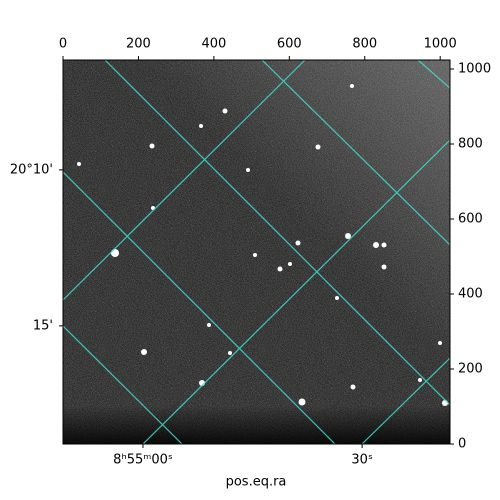  Describe the element at coordinates (474, 69) in the screenshot. I see `y-tick-label: 1000` at that location.